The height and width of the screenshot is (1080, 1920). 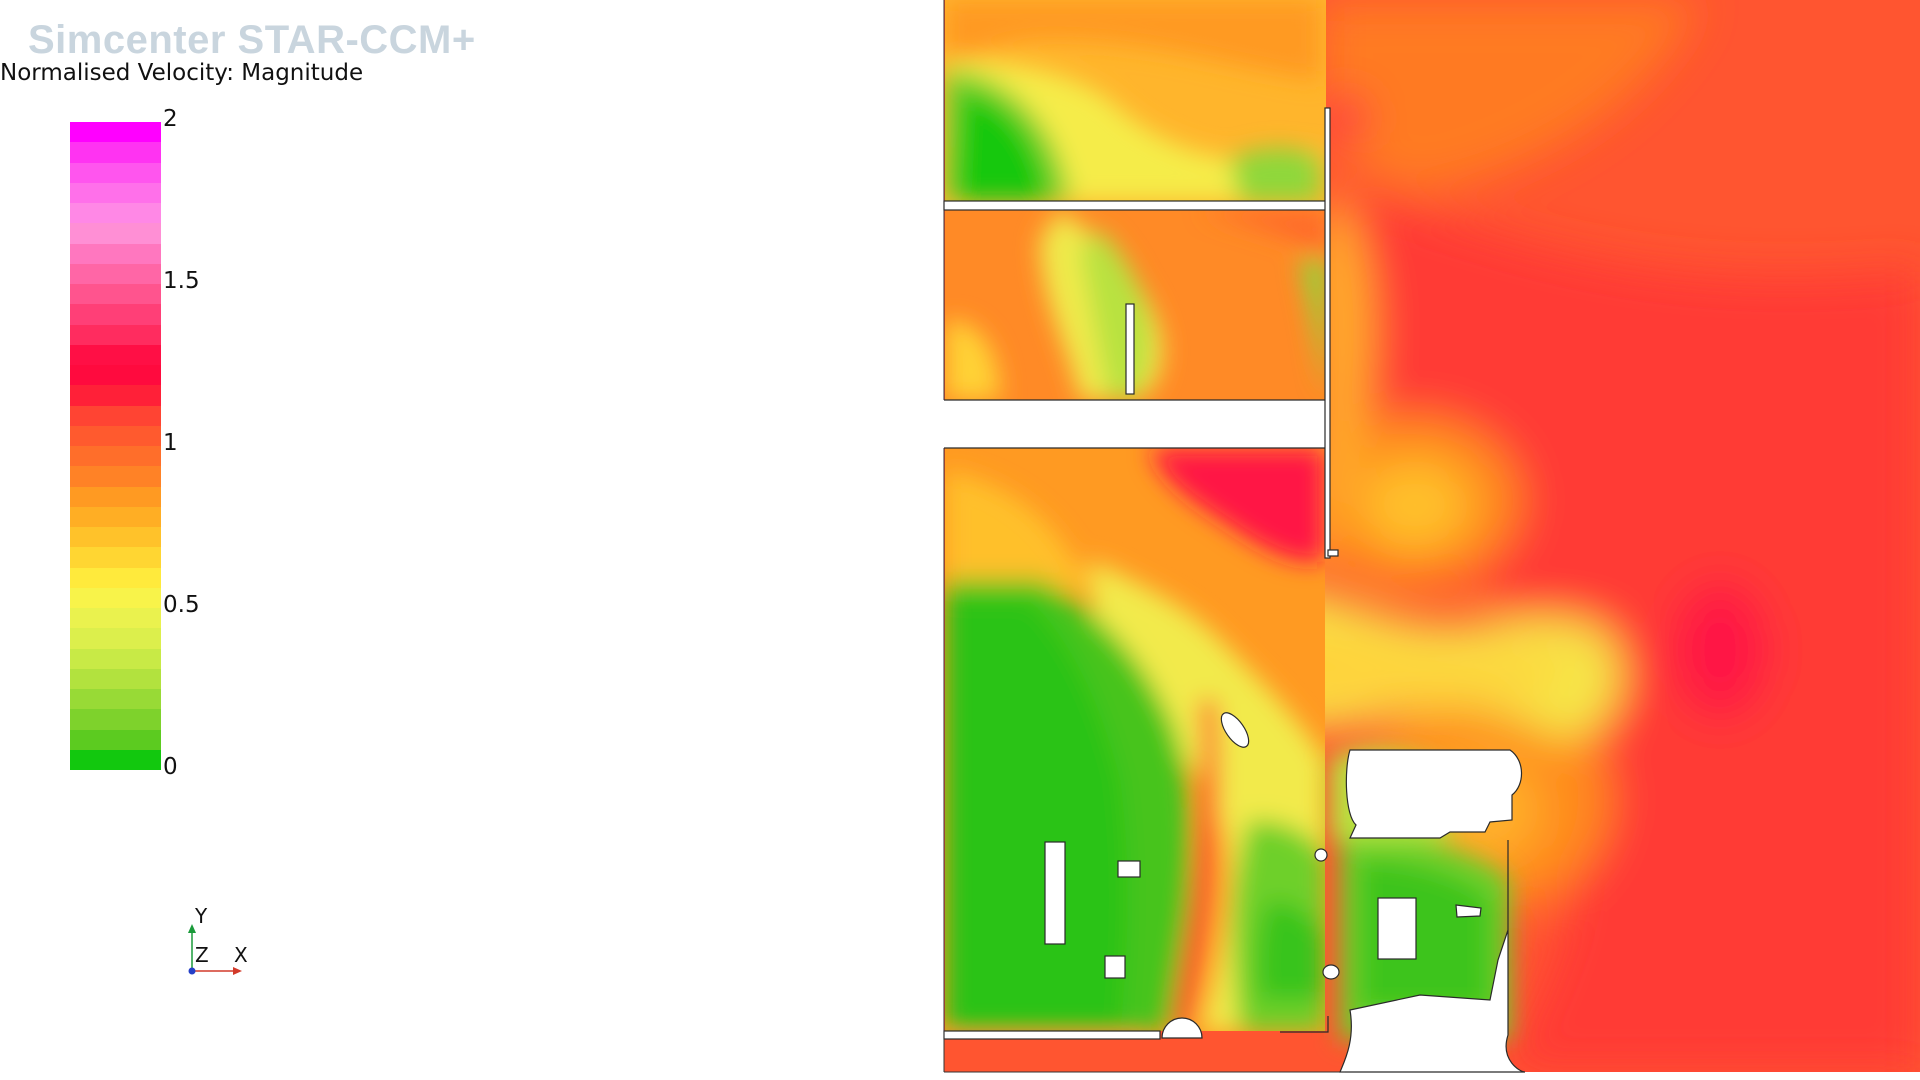 What do you see at coordinates (215, 949) in the screenshot?
I see `axis-triad-arrows` at bounding box center [215, 949].